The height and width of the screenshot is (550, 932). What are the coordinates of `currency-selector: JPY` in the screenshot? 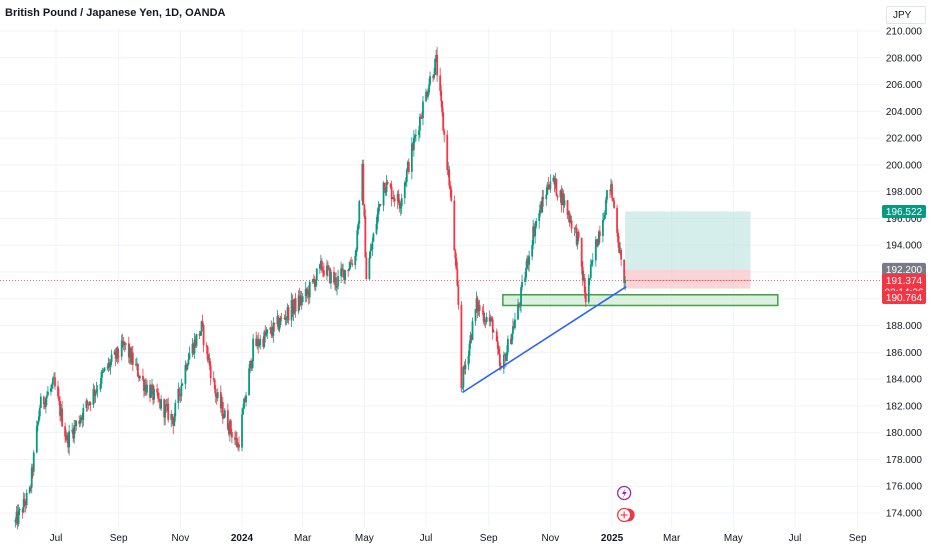 It's located at (906, 15).